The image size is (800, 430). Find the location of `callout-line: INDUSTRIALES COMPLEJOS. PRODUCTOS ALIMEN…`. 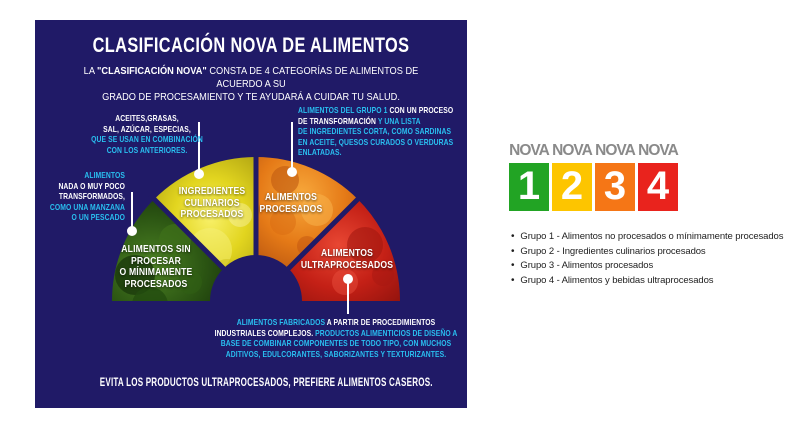

callout-line: INDUSTRIALES COMPLEJOS. PRODUCTOS ALIMEN… is located at coordinates (336, 333).